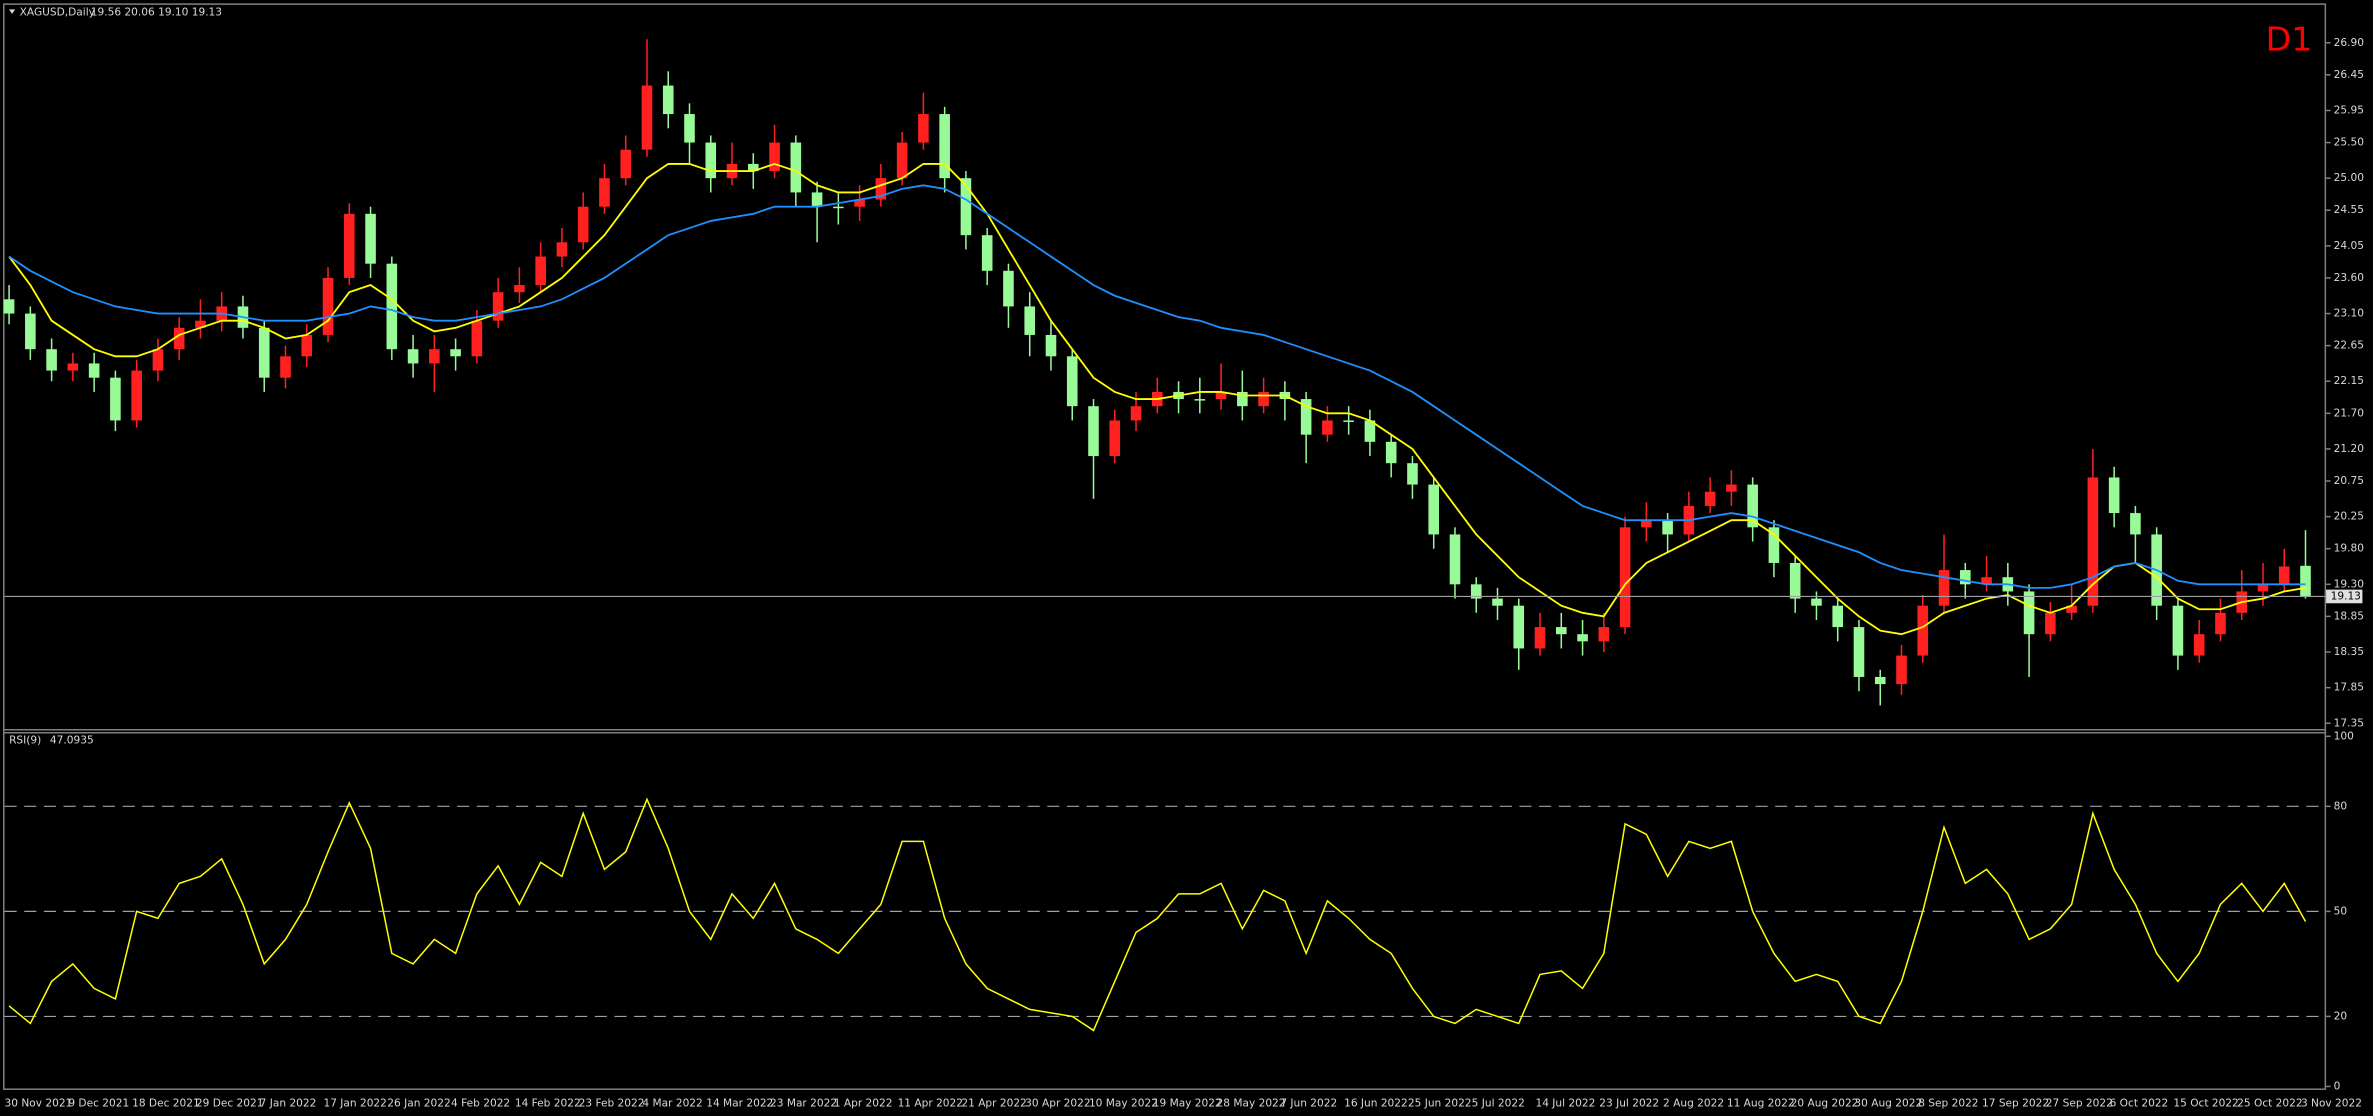  Describe the element at coordinates (2341, 806) in the screenshot. I see `rsi-tick-label: 80` at that location.